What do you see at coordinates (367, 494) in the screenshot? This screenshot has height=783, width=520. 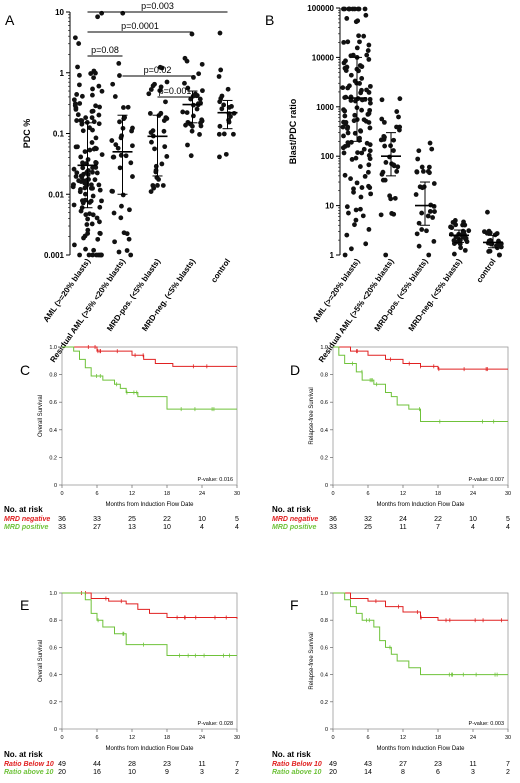 I see `x-tick-label: 6` at bounding box center [367, 494].